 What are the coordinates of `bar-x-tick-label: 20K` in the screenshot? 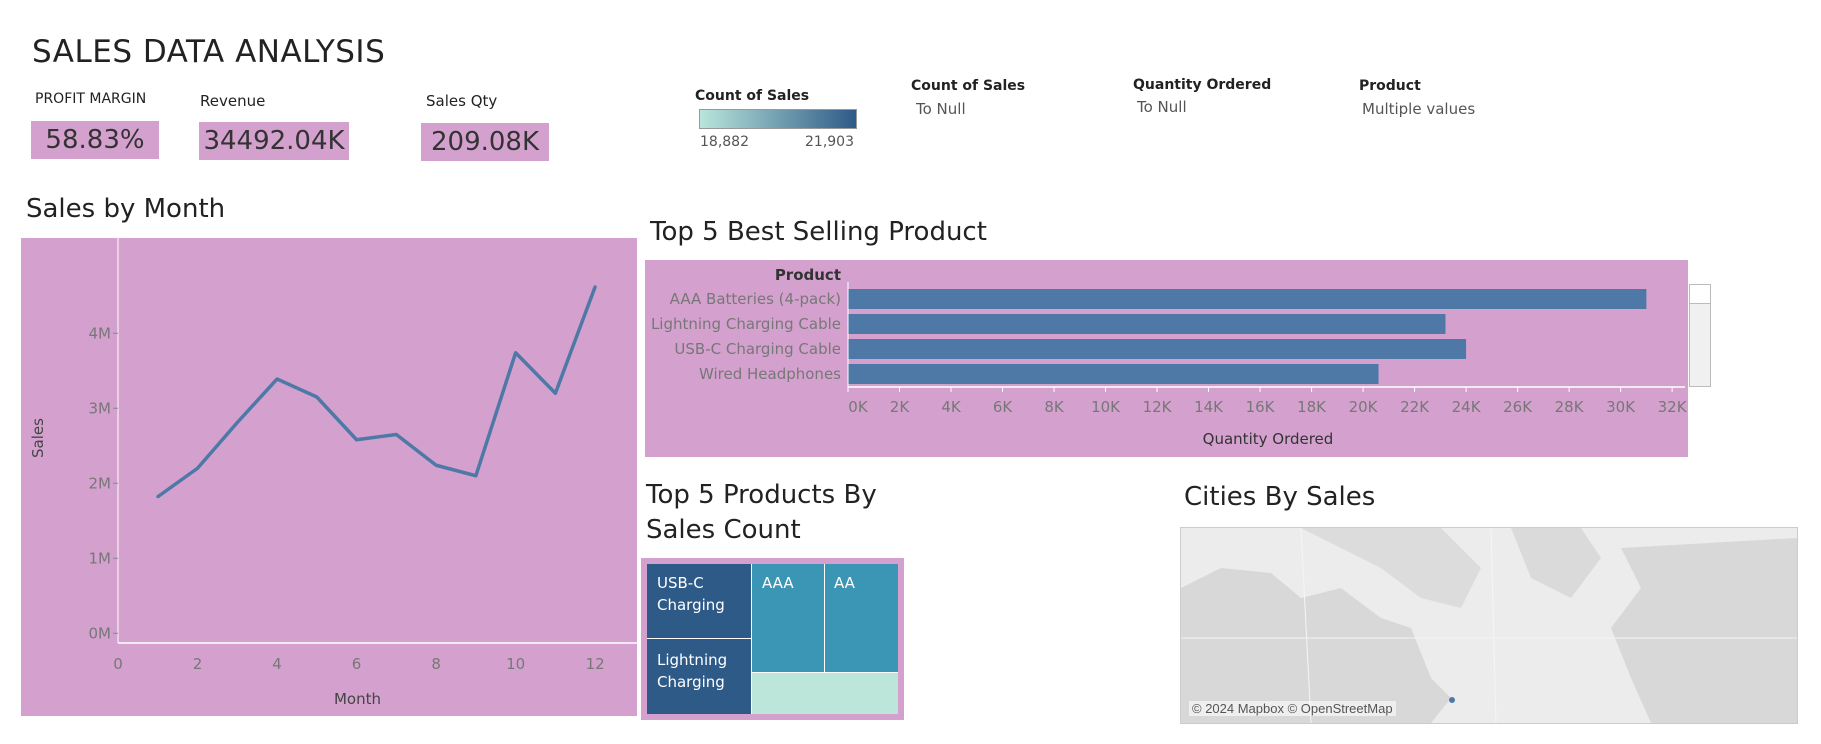 It's located at (1364, 407).